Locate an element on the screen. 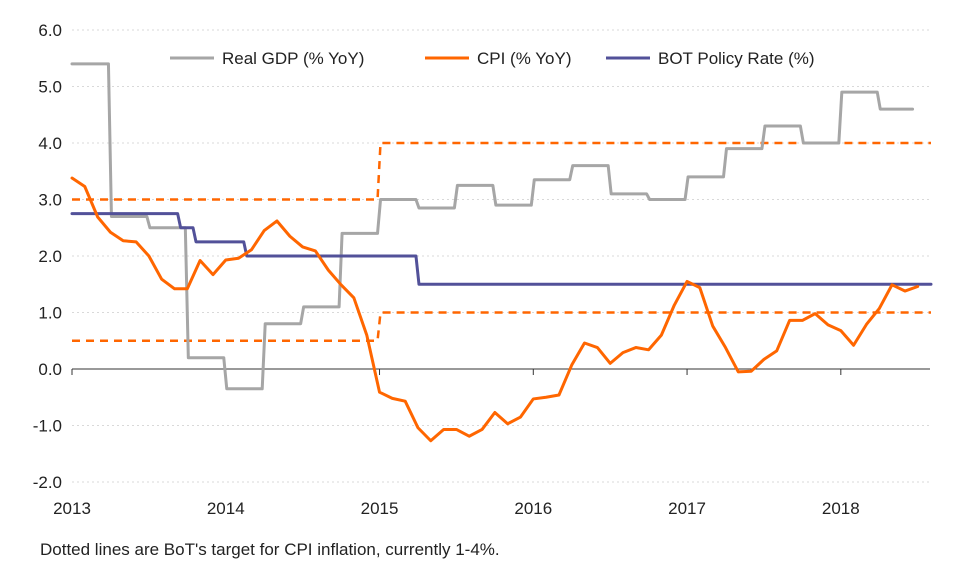 The image size is (960, 576). x-tick-label: 2018 is located at coordinates (841, 508).